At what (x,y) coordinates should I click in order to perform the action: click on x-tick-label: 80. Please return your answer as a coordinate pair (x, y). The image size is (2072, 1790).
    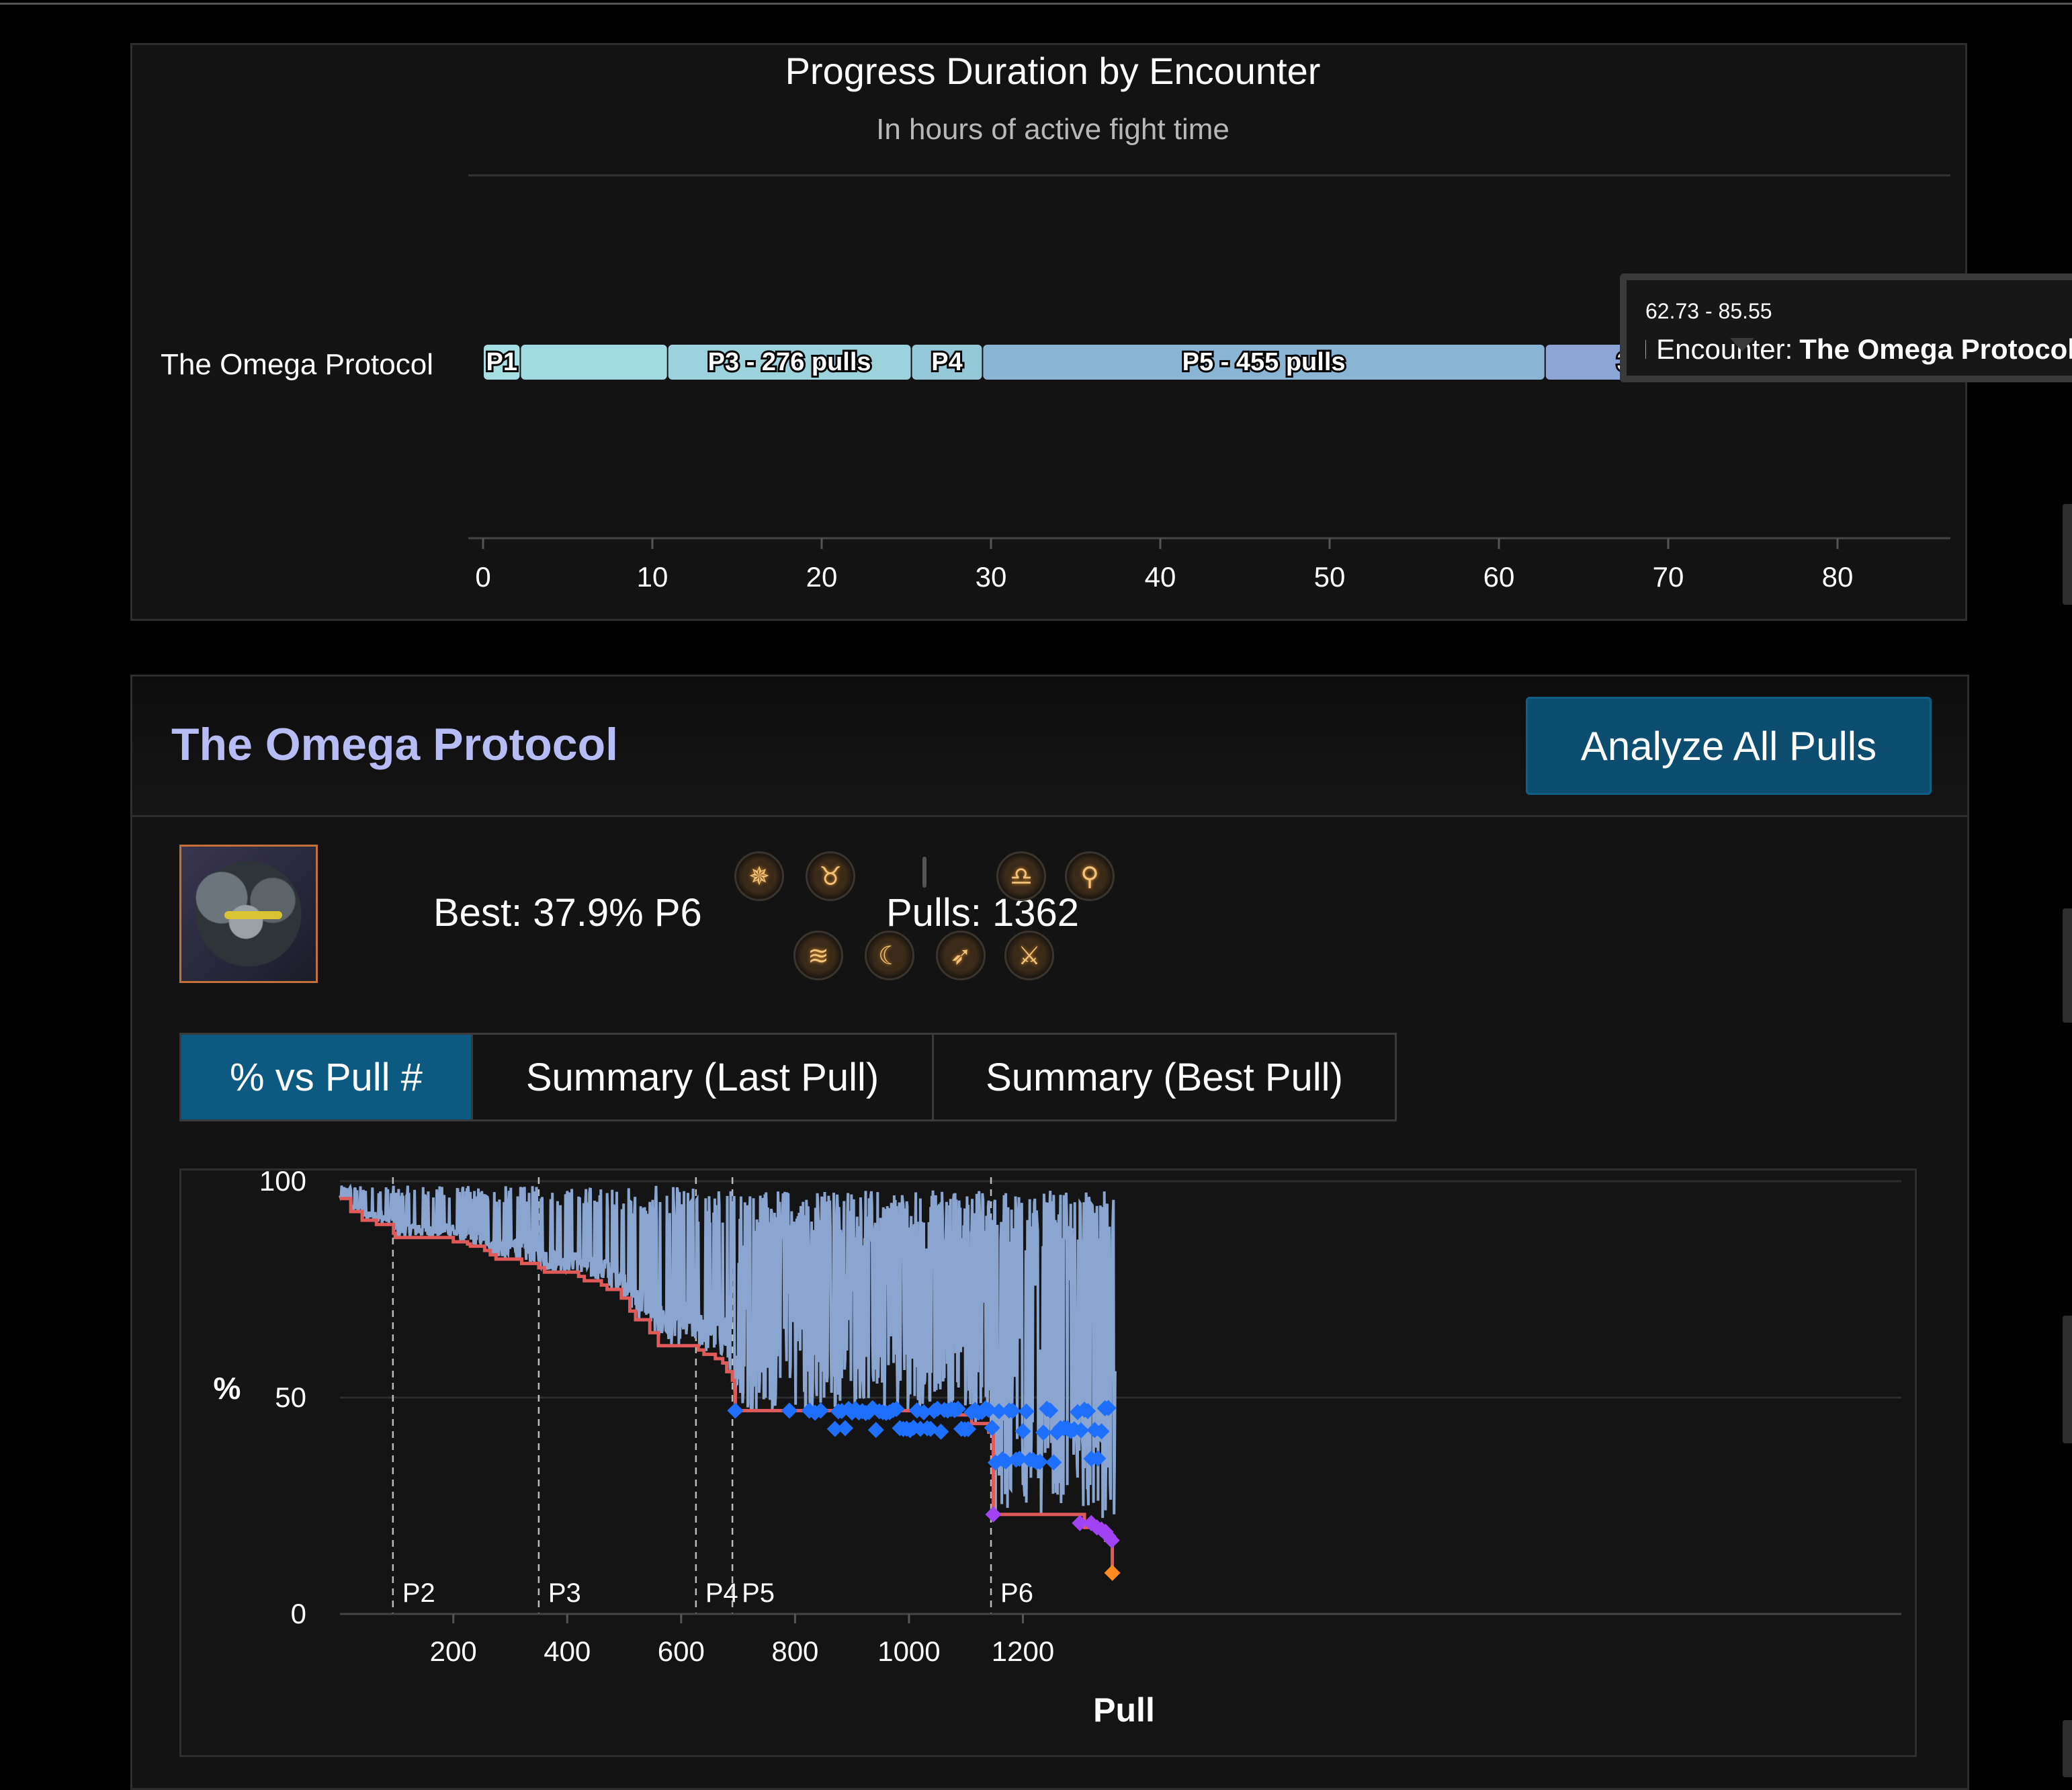
    Looking at the image, I should click on (1838, 577).